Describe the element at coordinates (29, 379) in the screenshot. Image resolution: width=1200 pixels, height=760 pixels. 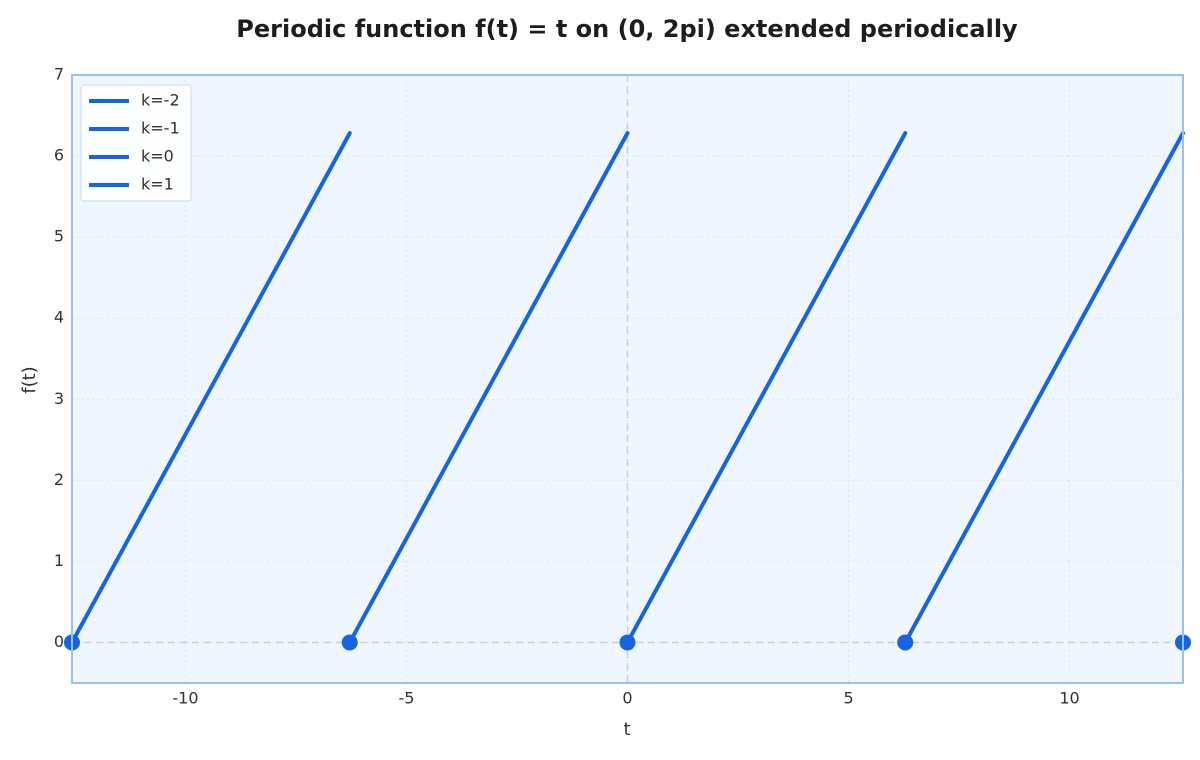
I see `y-axis-label: f(t)` at that location.